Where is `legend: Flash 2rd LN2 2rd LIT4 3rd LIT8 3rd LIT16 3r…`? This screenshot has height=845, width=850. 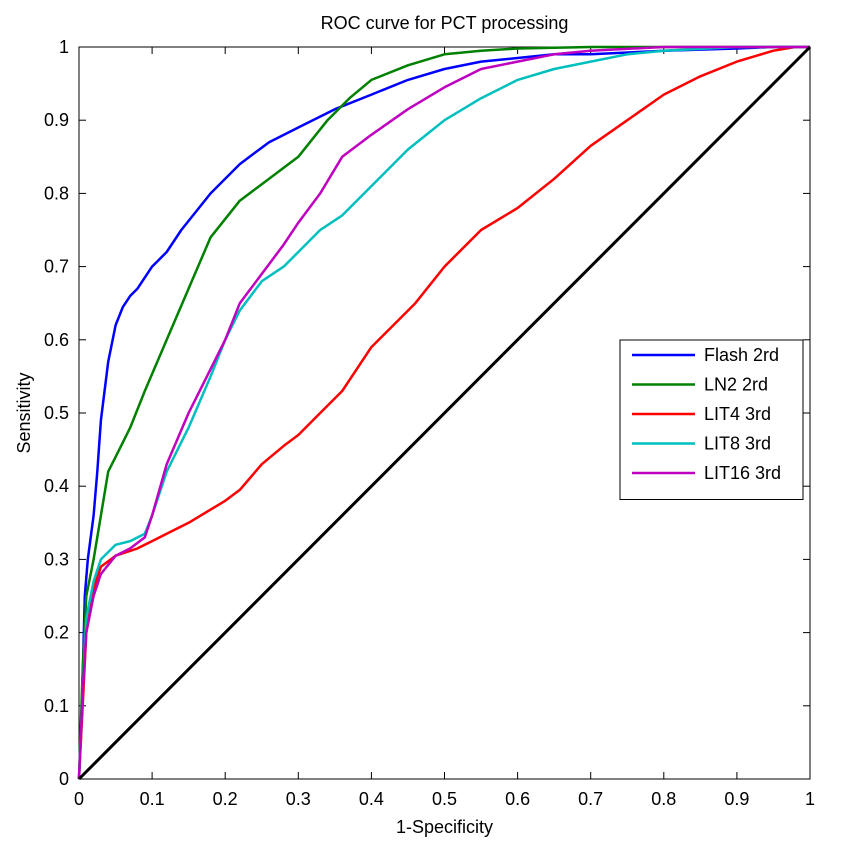 legend: Flash 2rd LN2 2rd LIT4 3rd LIT8 3rd LIT16 3r… is located at coordinates (711, 419).